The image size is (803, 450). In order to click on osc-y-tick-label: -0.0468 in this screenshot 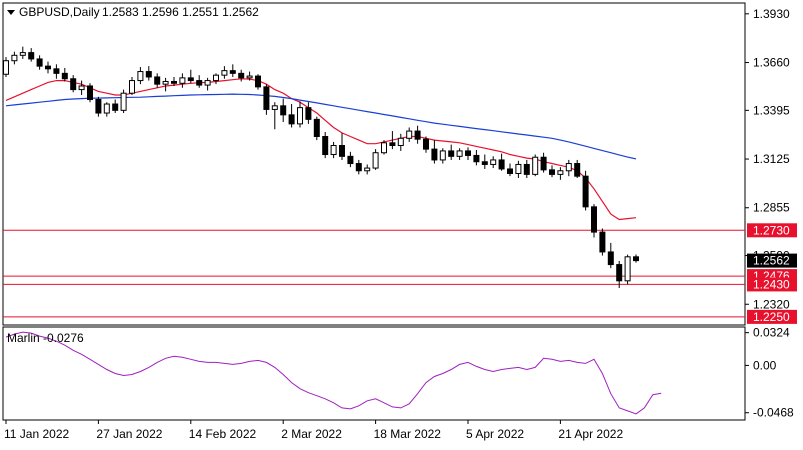, I will do `click(773, 413)`.